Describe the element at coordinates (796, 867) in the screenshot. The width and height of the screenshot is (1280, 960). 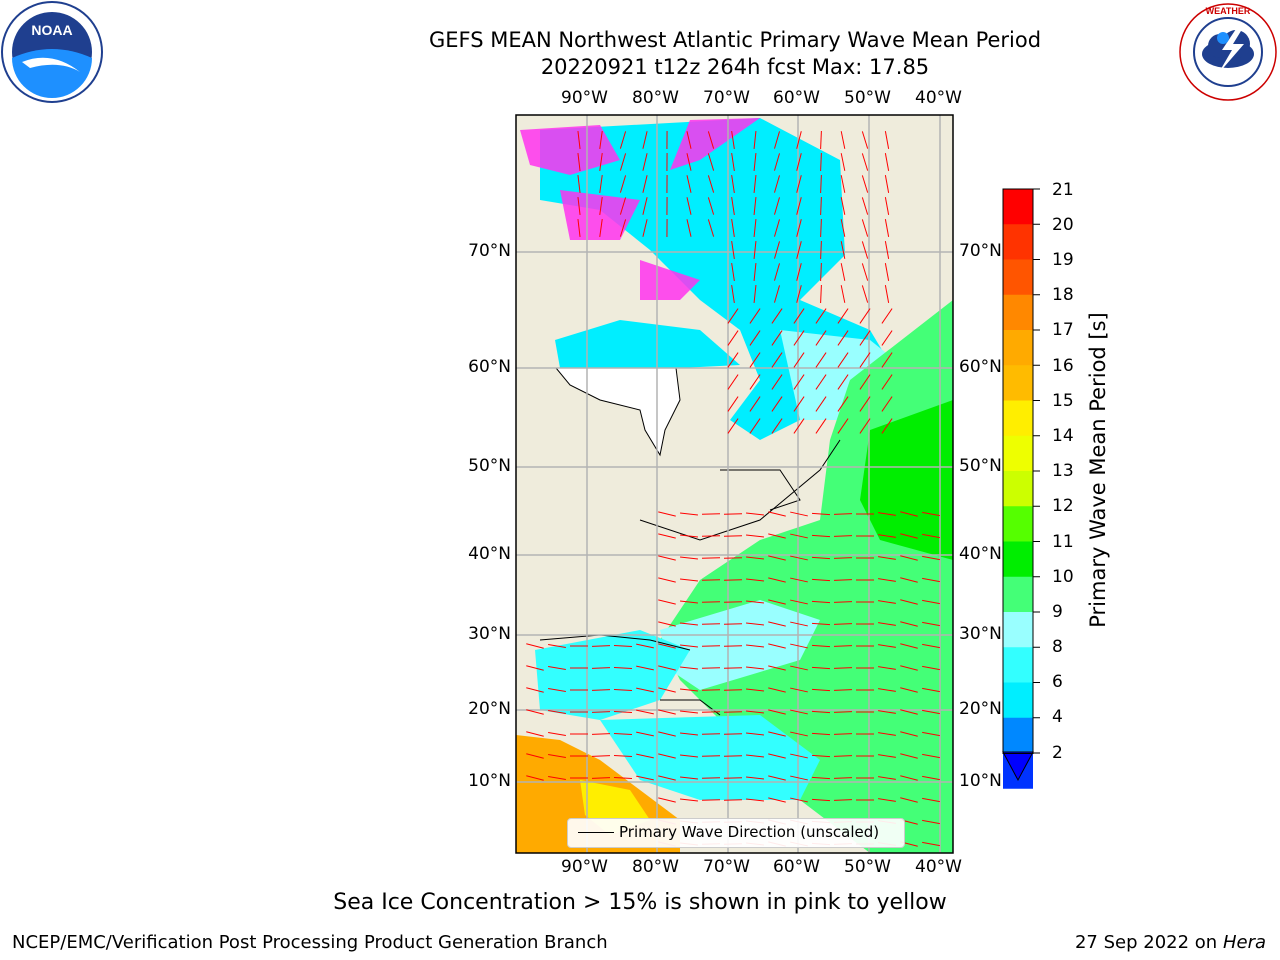
I see `lon-label-bottom-60w: 60°W` at that location.